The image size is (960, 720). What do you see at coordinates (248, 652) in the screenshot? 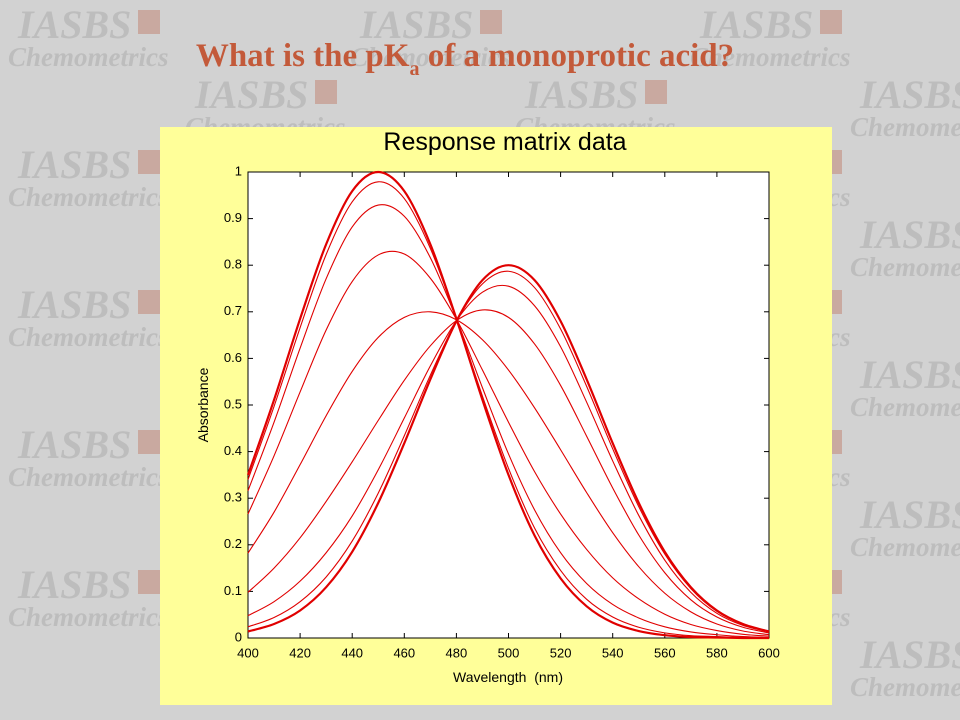
I see `x-tick-label: 400` at bounding box center [248, 652].